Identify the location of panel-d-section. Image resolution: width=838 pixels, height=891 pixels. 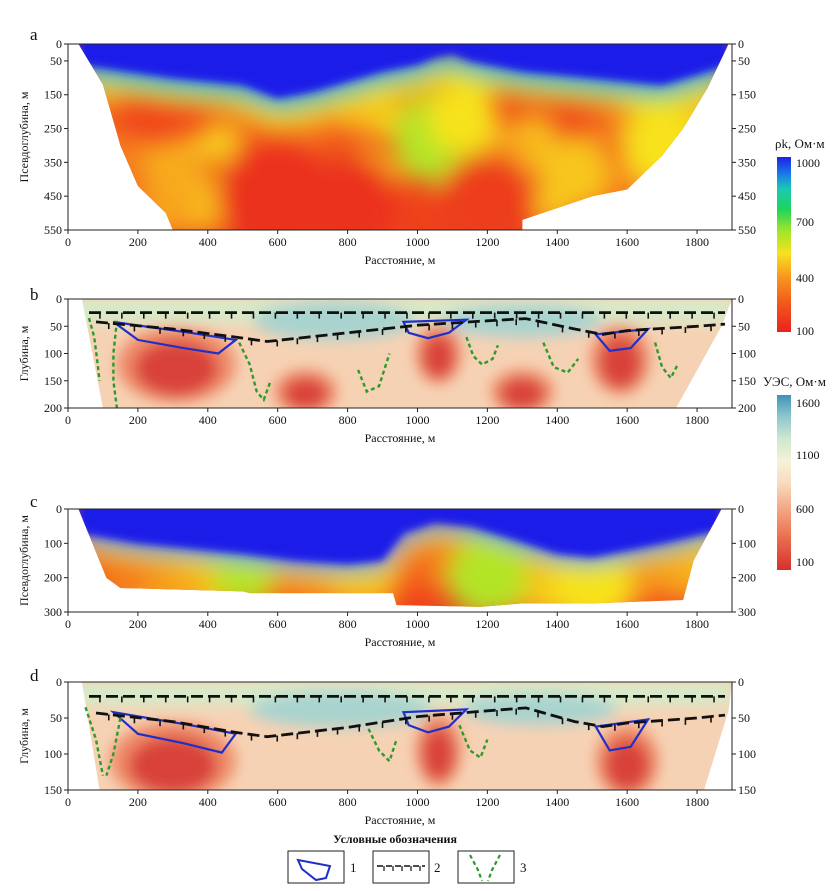
(400, 736).